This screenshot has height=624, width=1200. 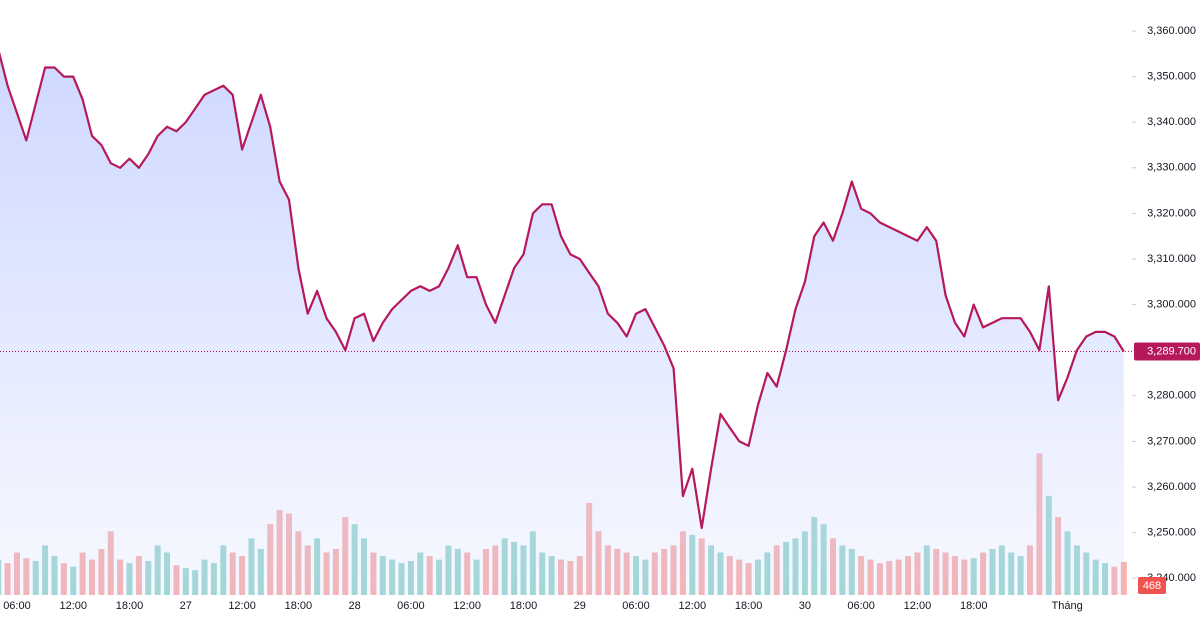 I want to click on x-tick-label: 30, so click(x=805, y=606).